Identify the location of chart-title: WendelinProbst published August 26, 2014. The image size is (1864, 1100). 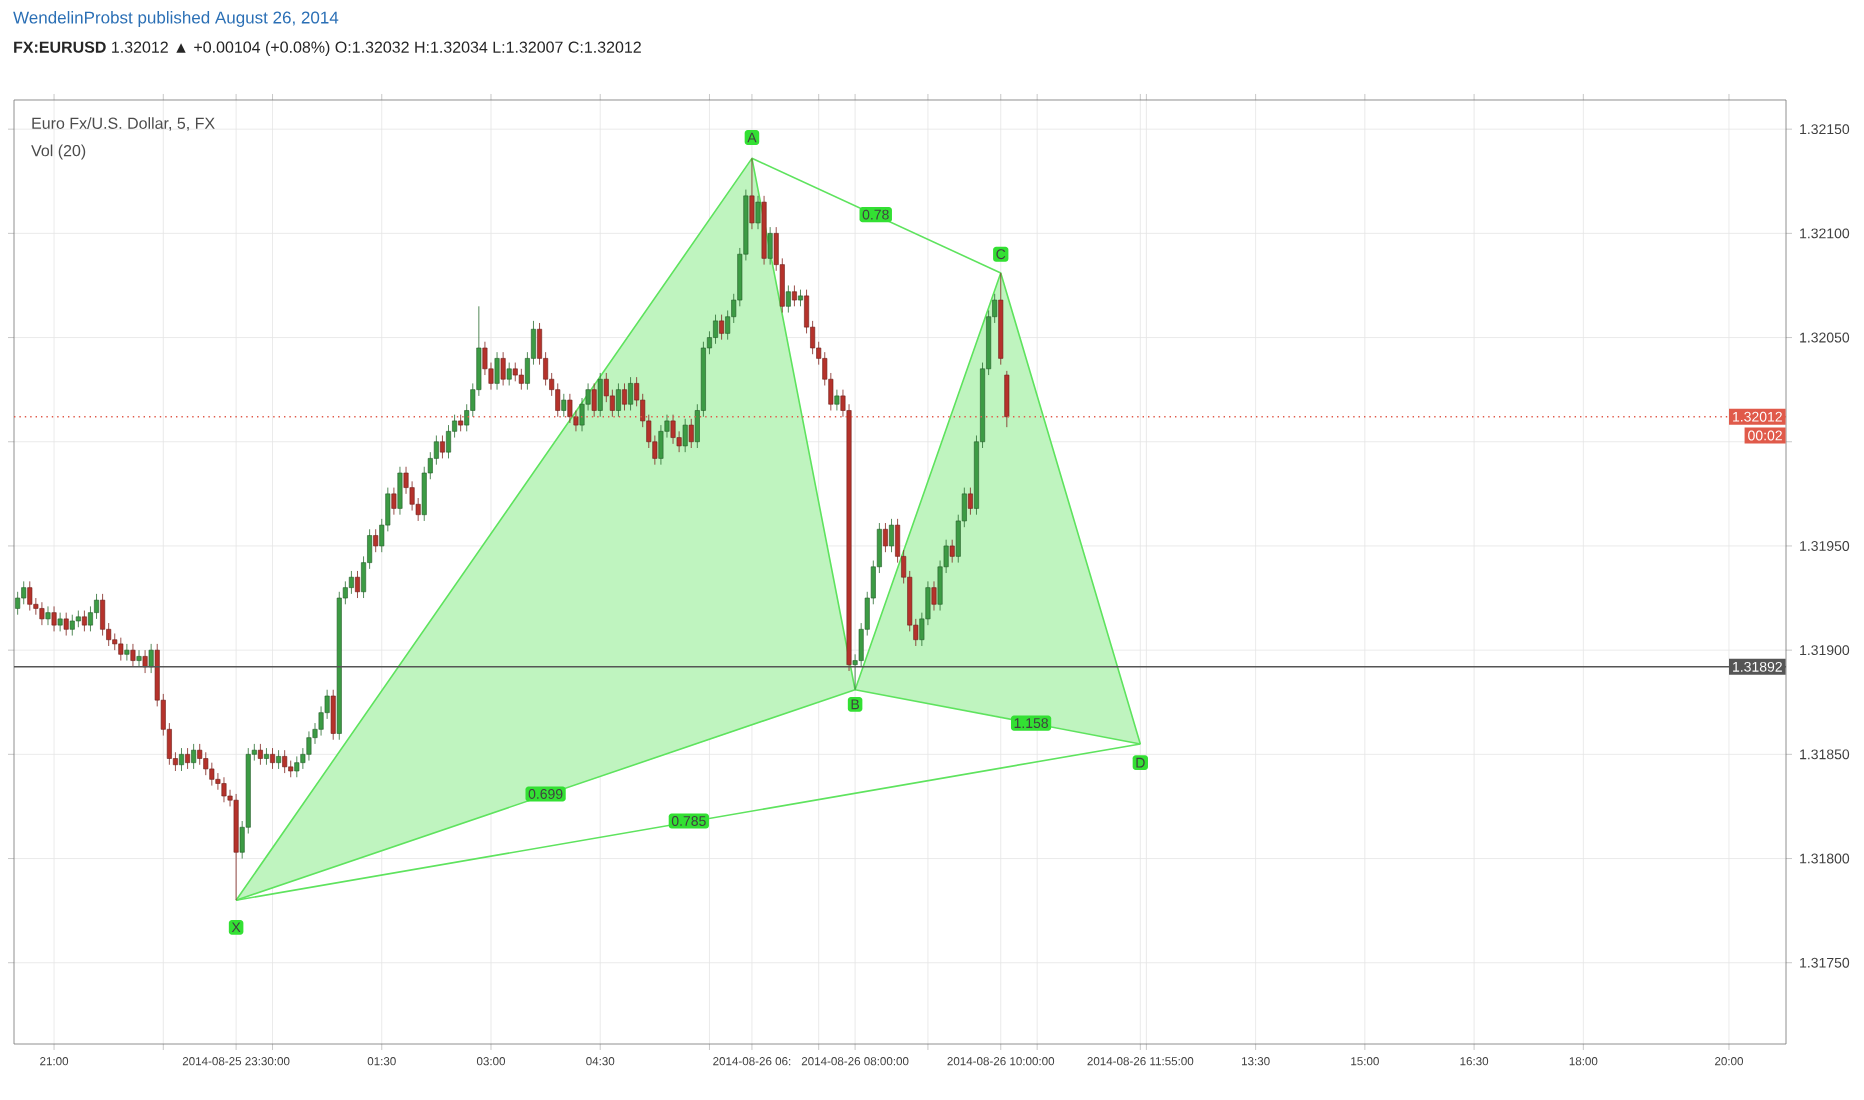
(176, 19).